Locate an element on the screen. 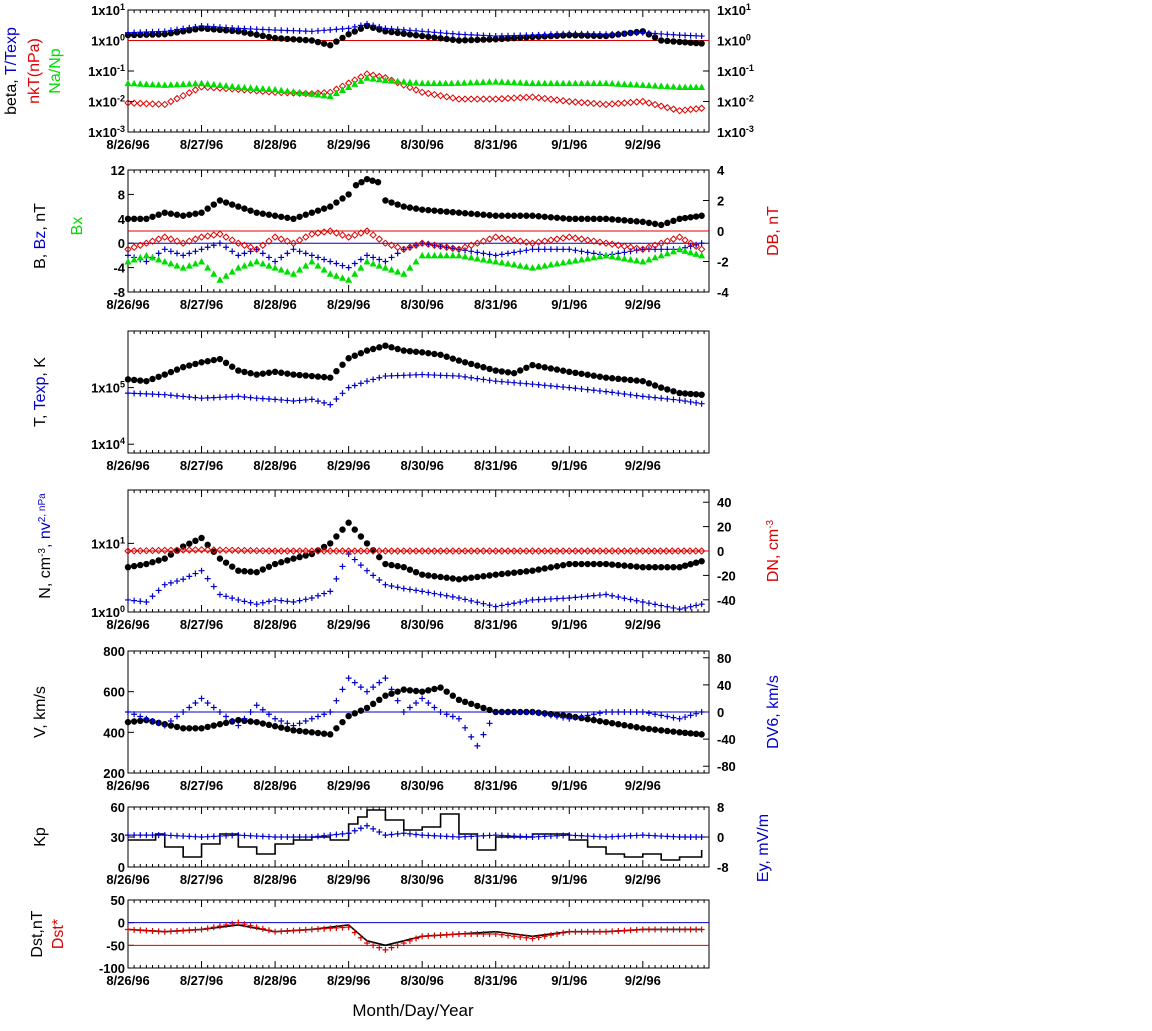 This screenshot has height=1031, width=1152. y-tick-label: 1x105 is located at coordinates (108, 388).